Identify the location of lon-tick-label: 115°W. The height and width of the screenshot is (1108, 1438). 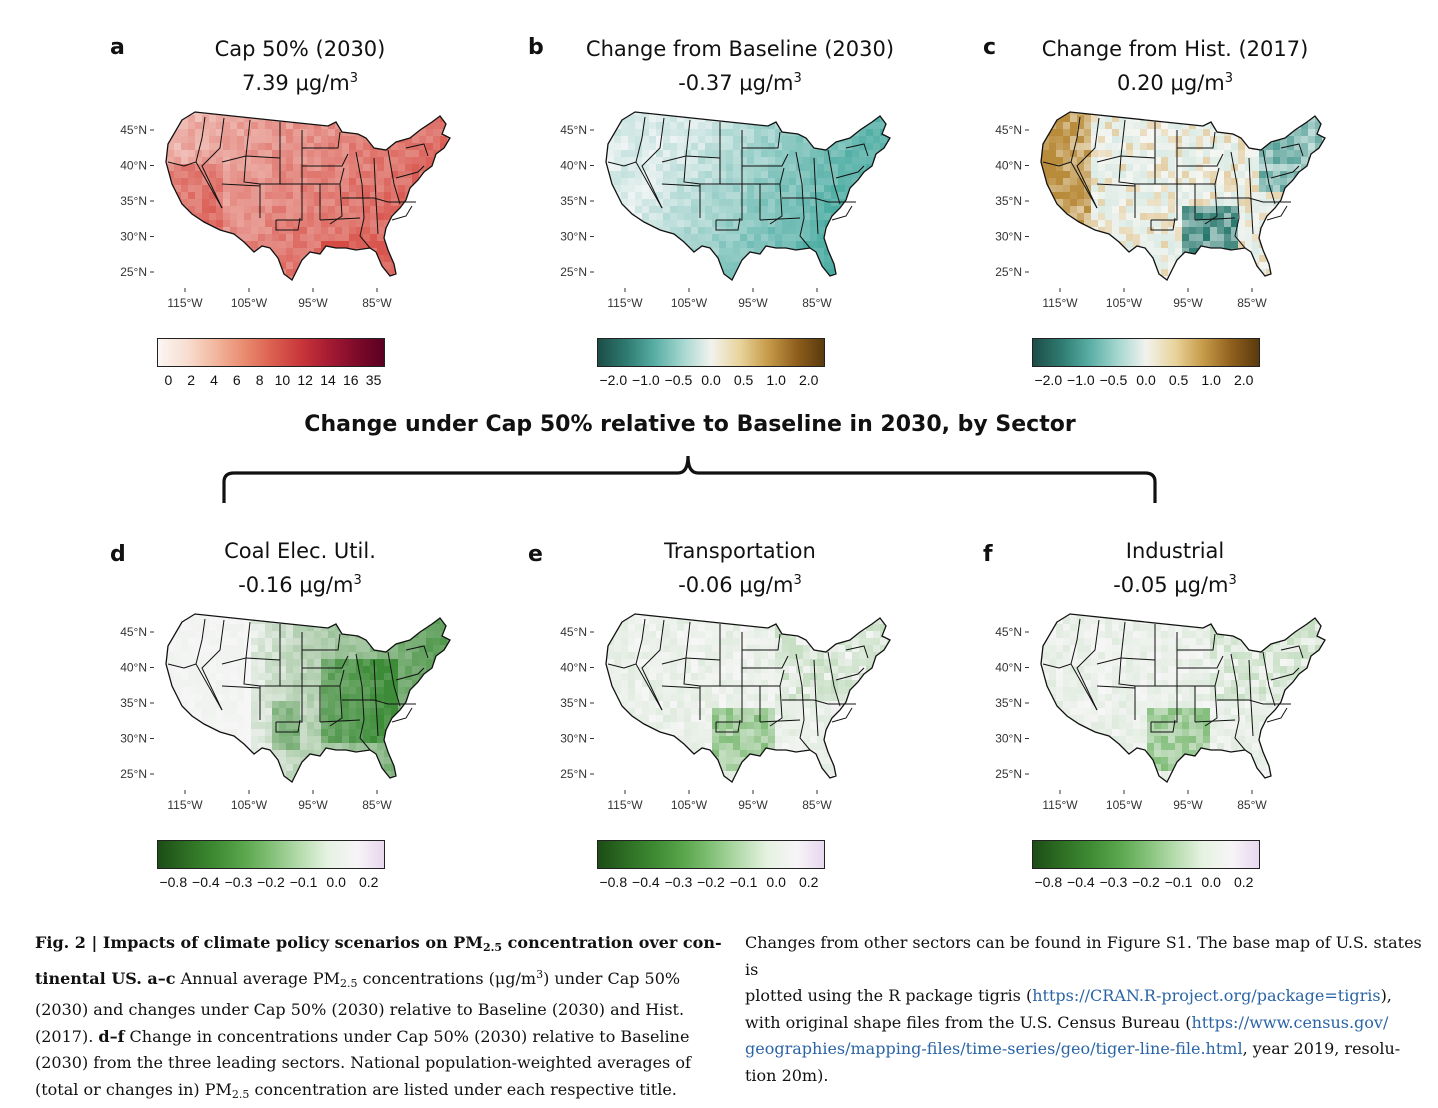
(185, 805).